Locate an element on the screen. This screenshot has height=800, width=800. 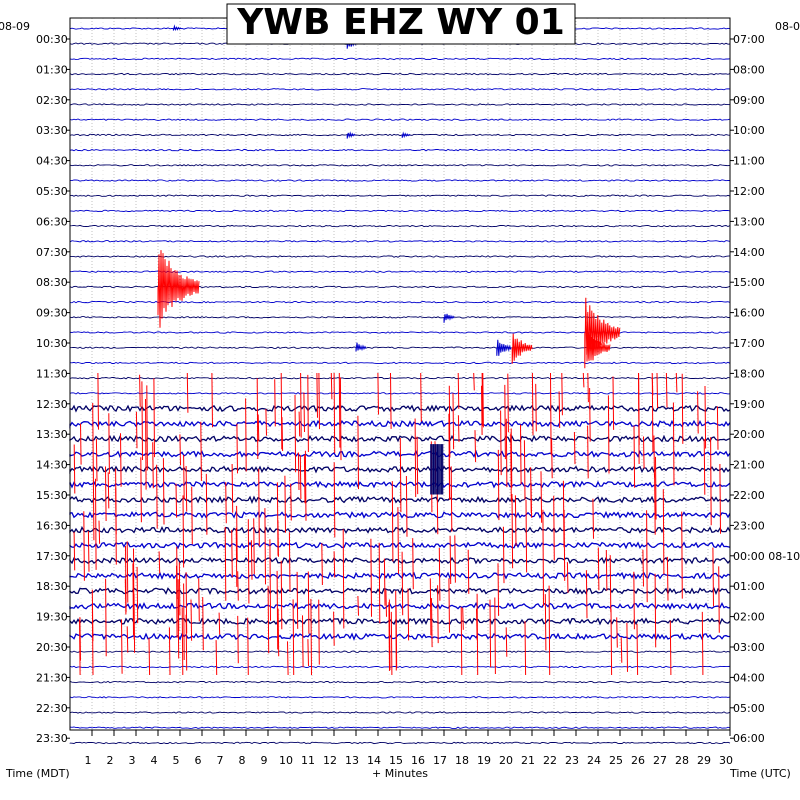
right-time-label: 01:00 is located at coordinates (749, 586).